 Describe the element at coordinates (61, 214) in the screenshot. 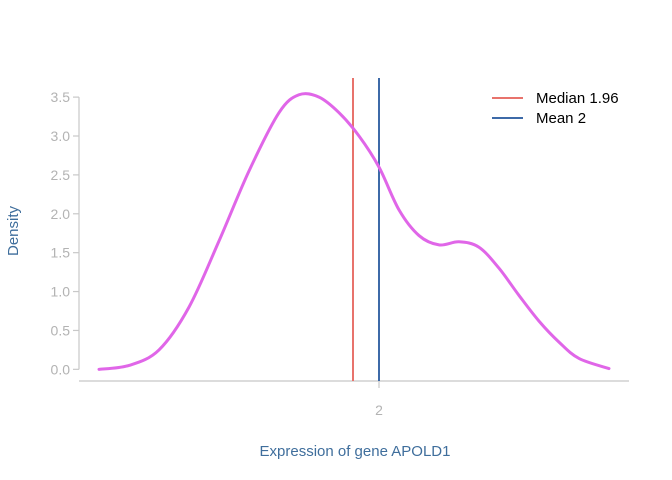

I see `y-tick-label: 2.0` at that location.